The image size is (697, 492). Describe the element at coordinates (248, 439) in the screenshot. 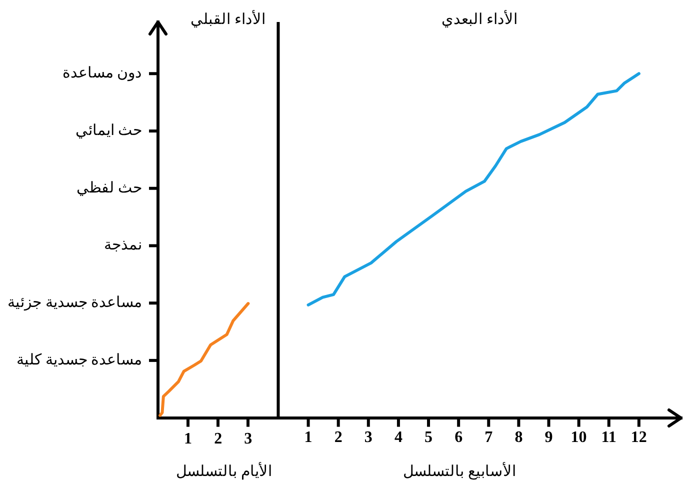

I see `x-tick-label: 3` at that location.